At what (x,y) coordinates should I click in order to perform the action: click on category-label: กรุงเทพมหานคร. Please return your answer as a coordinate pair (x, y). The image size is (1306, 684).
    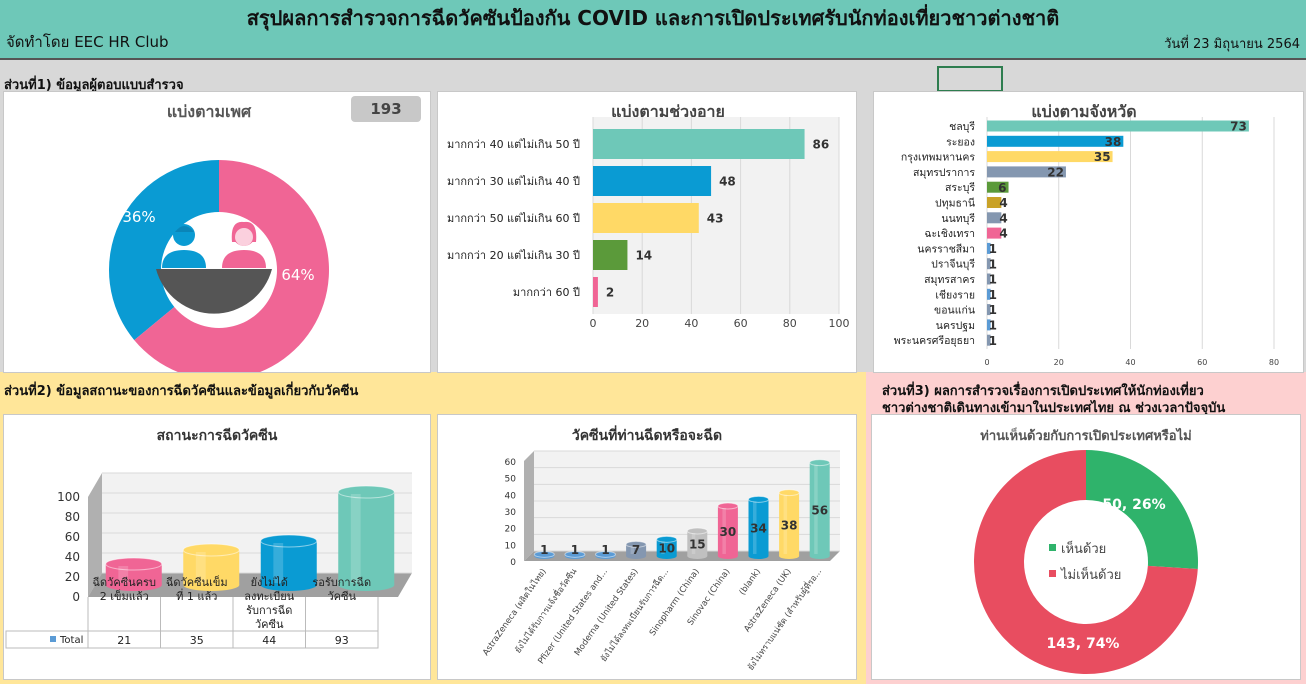
    Looking at the image, I should click on (938, 158).